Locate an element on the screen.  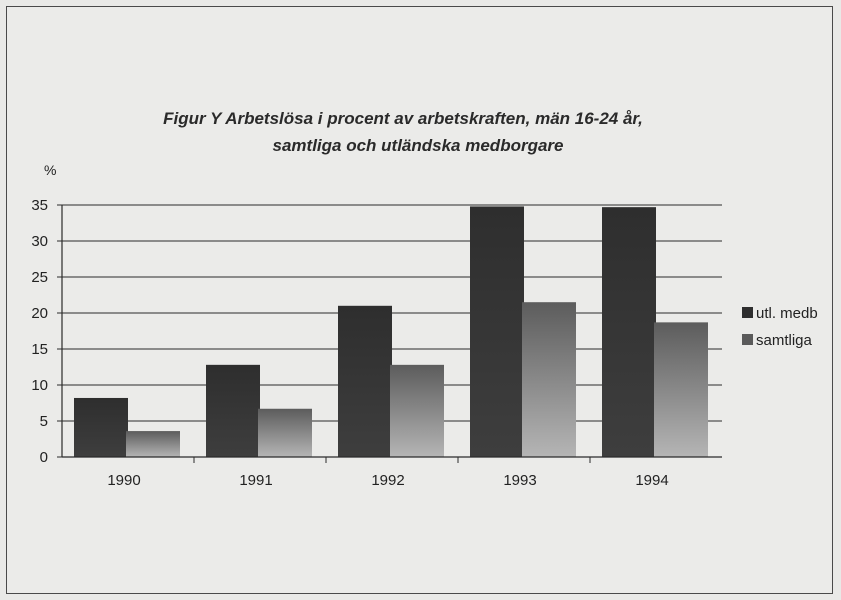
legend: utl. medb samtliga is located at coordinates (780, 327).